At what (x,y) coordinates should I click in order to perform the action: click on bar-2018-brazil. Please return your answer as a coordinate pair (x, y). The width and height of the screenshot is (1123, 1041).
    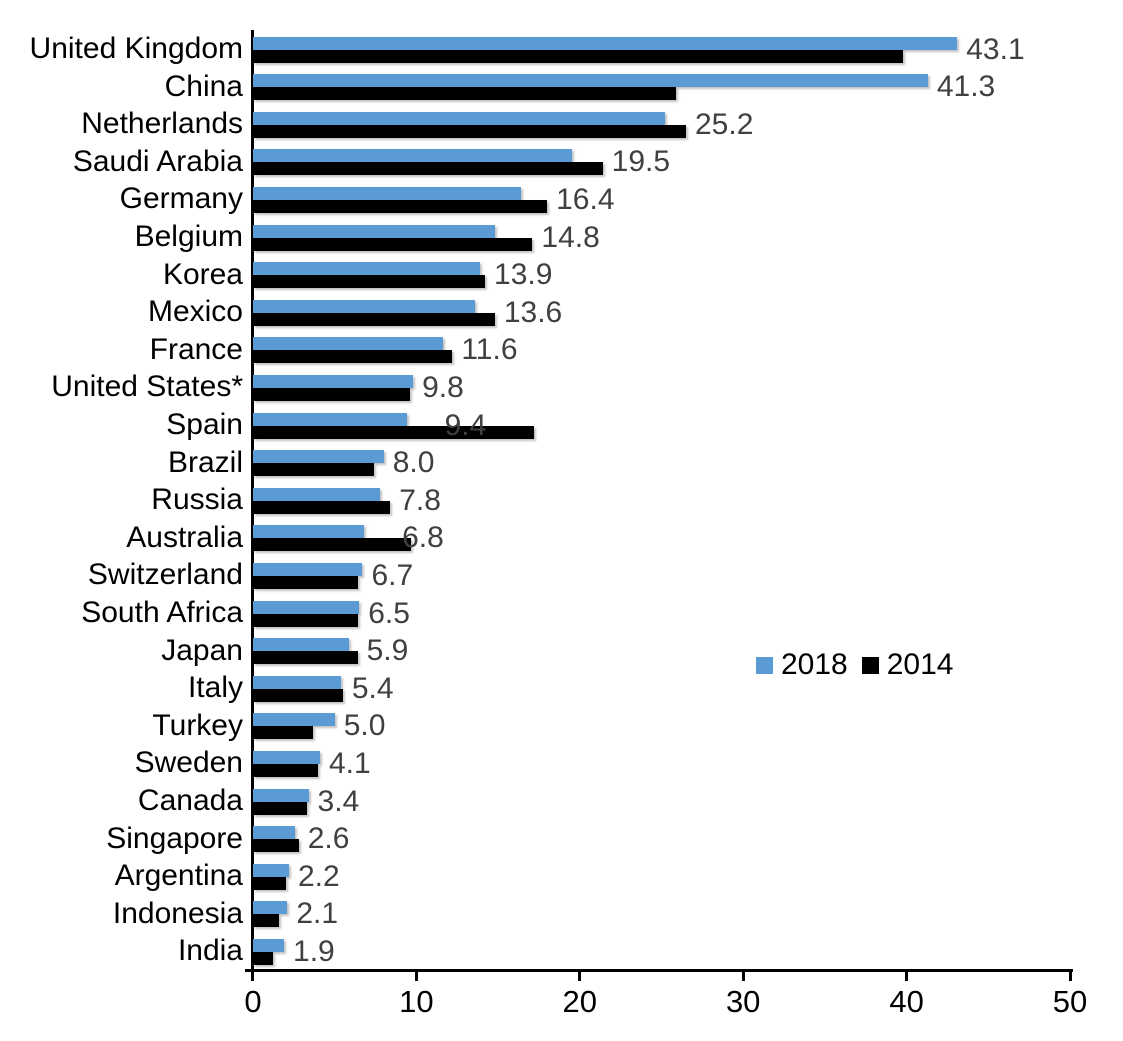
    Looking at the image, I should click on (318, 457).